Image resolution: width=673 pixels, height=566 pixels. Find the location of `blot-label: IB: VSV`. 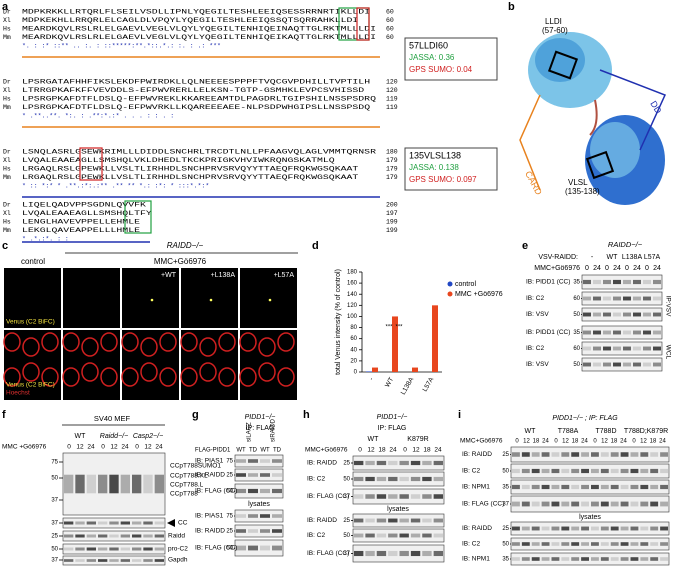

blot-label: IB: VSV is located at coordinates (537, 364).